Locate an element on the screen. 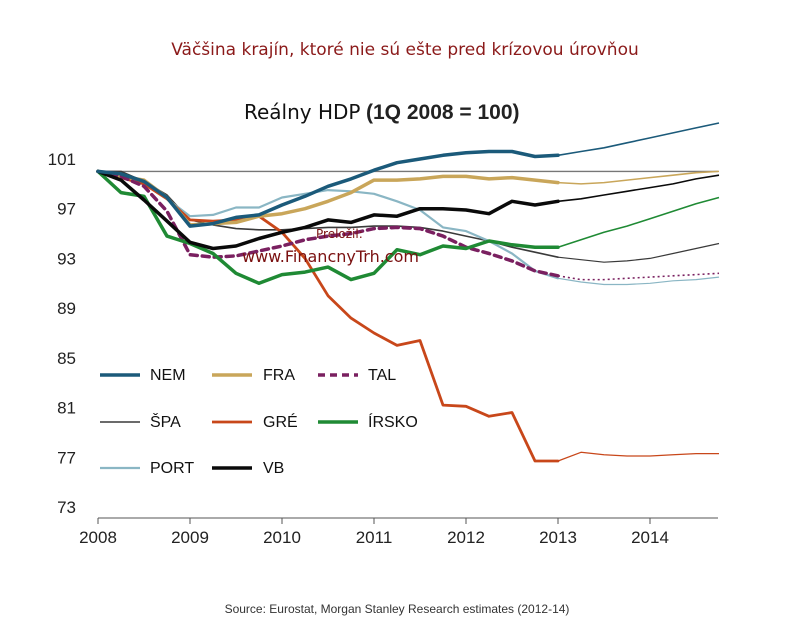 This screenshot has width=797, height=629. x-tick-label: 2014 is located at coordinates (650, 537).